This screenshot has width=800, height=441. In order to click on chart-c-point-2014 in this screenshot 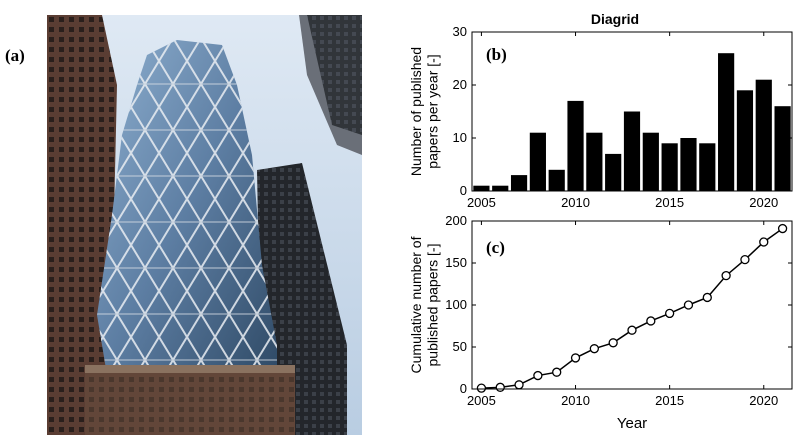, I will do `click(651, 321)`.